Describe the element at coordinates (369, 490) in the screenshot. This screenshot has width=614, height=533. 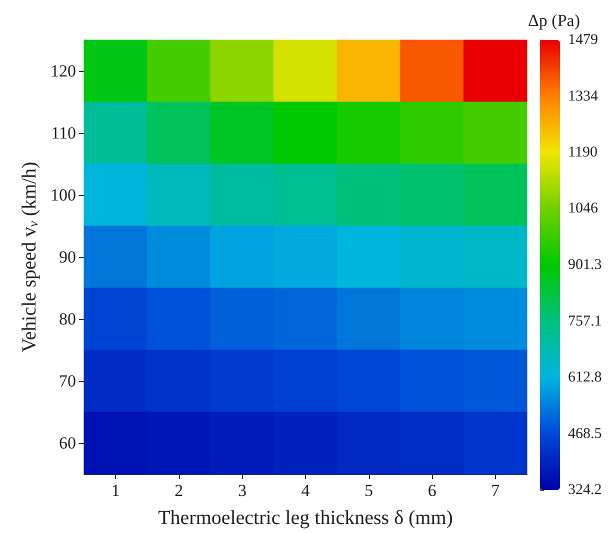
I see `x-tick-label: 5` at that location.